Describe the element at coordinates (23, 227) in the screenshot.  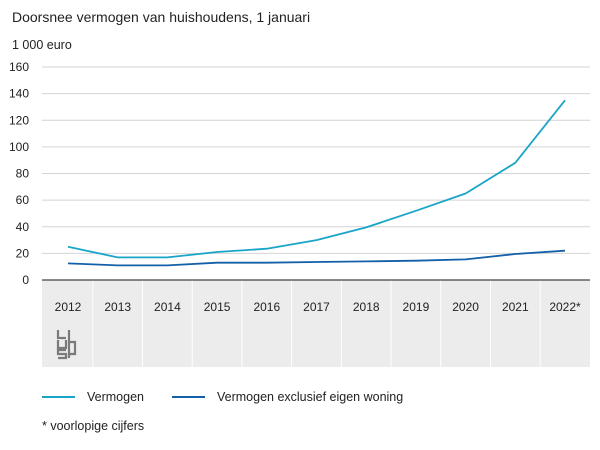
I see `y-tick-label: 40` at that location.